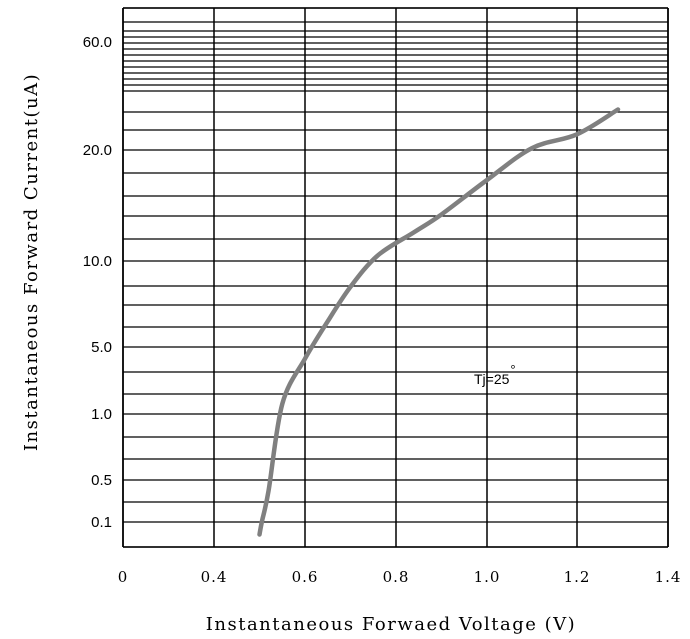 Image resolution: width=690 pixels, height=639 pixels. Describe the element at coordinates (31, 262) in the screenshot. I see `y-axis-label: Instantaneous Forward Current(uA)` at that location.